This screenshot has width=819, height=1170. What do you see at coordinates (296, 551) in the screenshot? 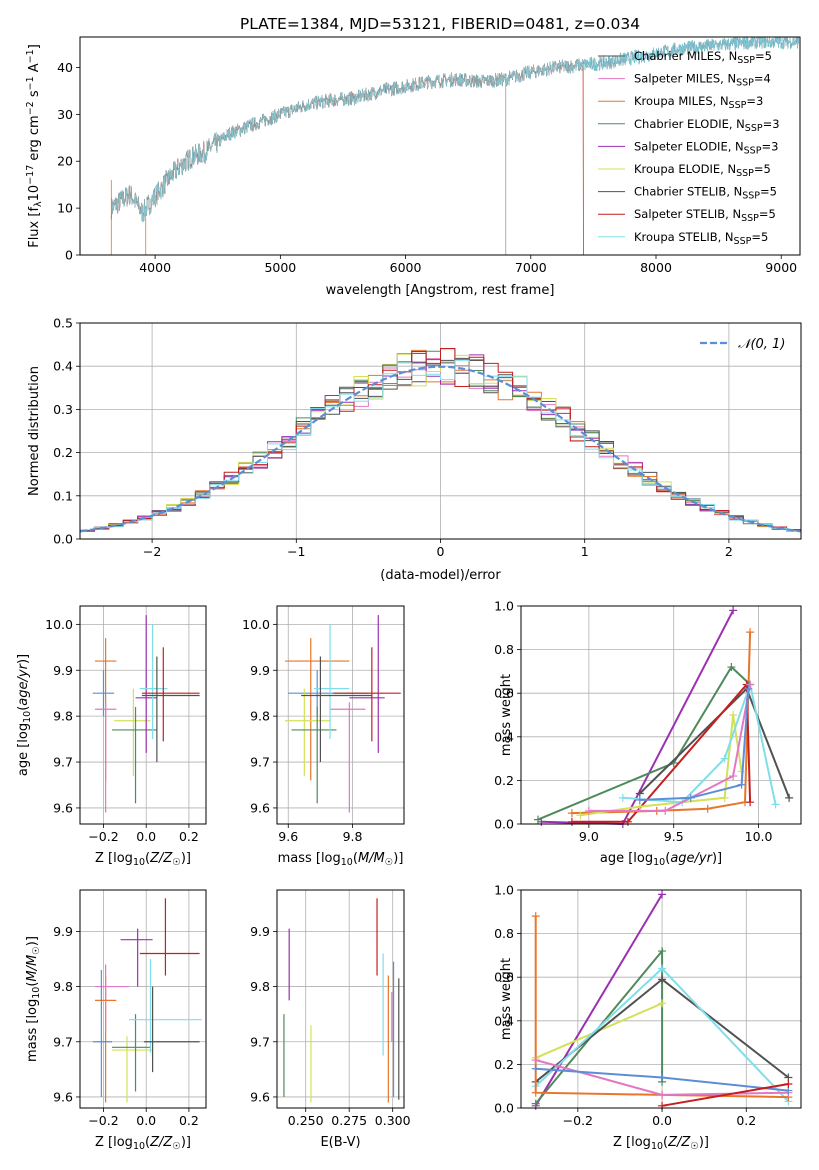
I see `residual-xtick-label: −1` at bounding box center [296, 551].